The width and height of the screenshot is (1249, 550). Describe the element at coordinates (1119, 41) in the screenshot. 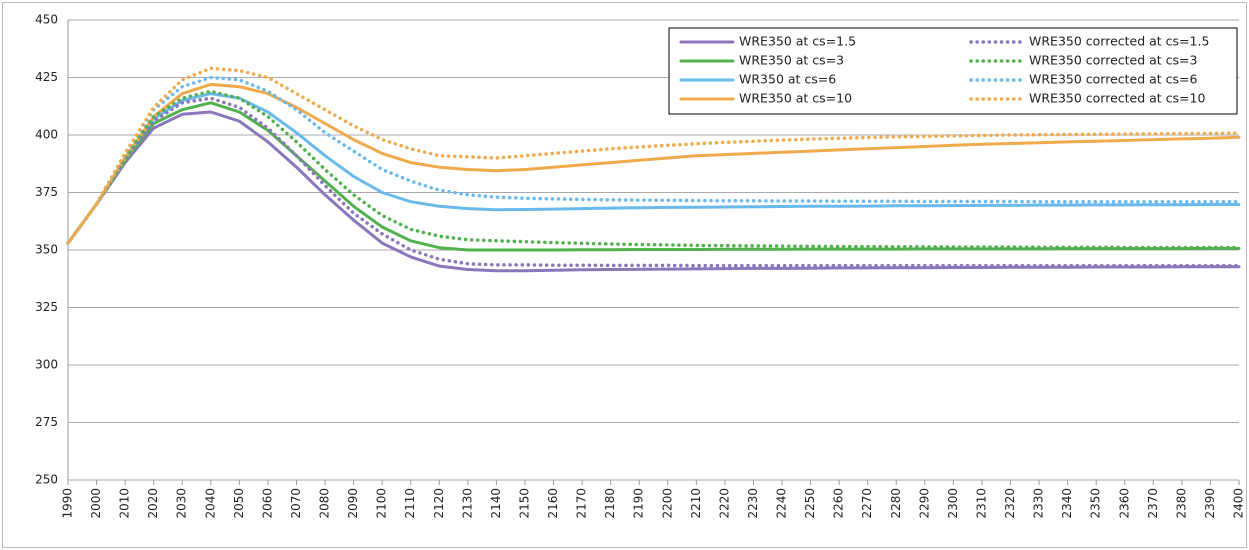

I see `legend-label: WRE350 corrected at cs=1.5` at that location.